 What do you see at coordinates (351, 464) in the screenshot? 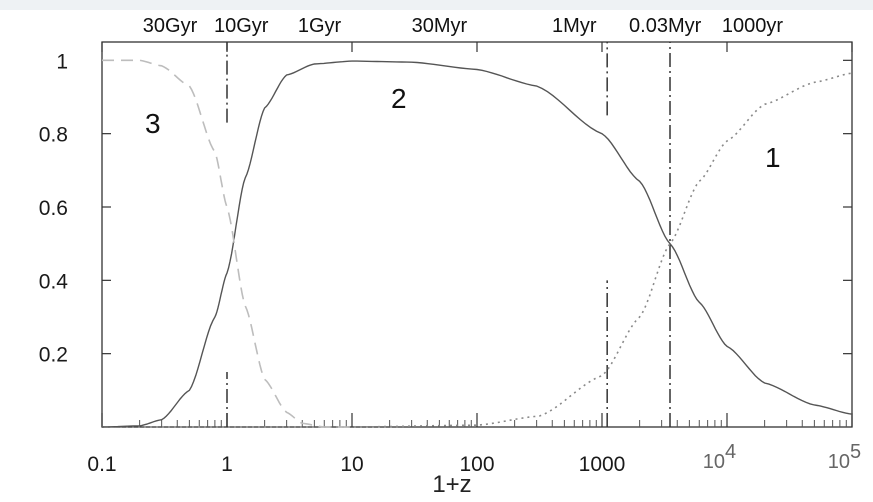
I see `x-tick-label-2: 10` at bounding box center [351, 464].